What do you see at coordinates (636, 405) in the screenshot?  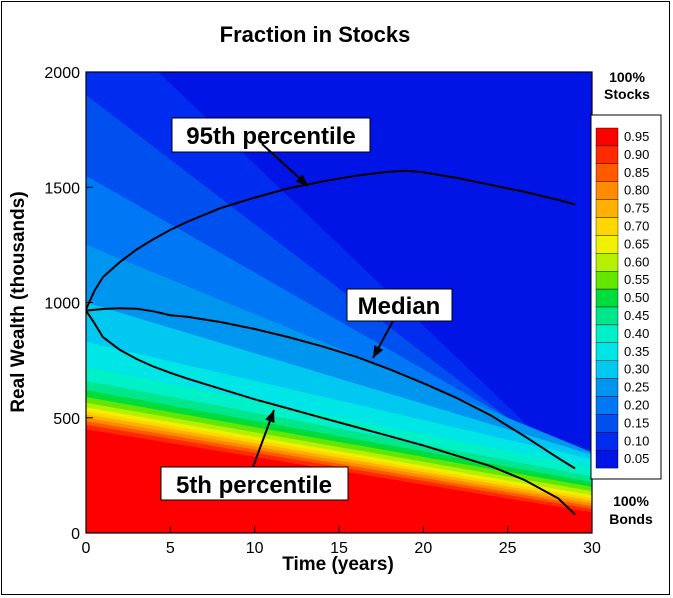 I see `colorbar-label: 0.20` at bounding box center [636, 405].